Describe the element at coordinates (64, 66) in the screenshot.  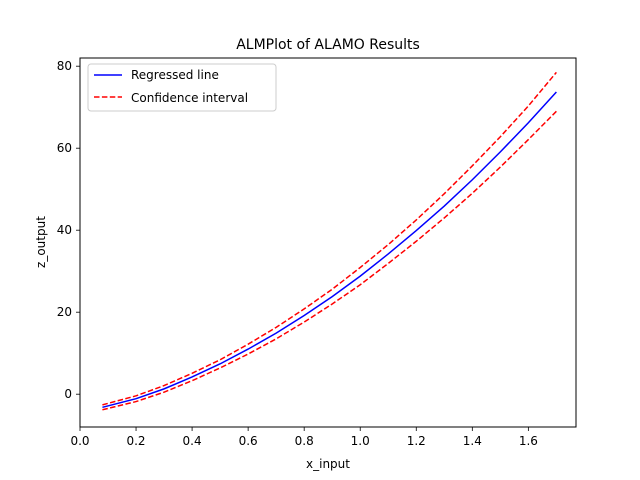
I see `y-tick-label: 80` at that location.